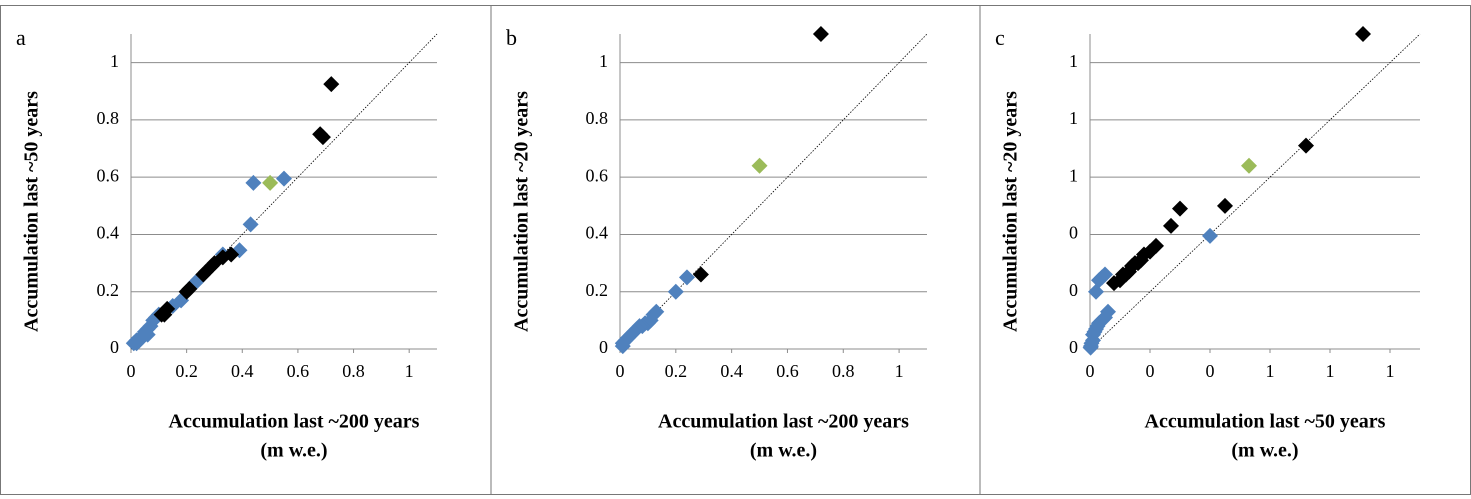  I want to click on x-axis-title: Accumulation last ~50 years, so click(1265, 422).